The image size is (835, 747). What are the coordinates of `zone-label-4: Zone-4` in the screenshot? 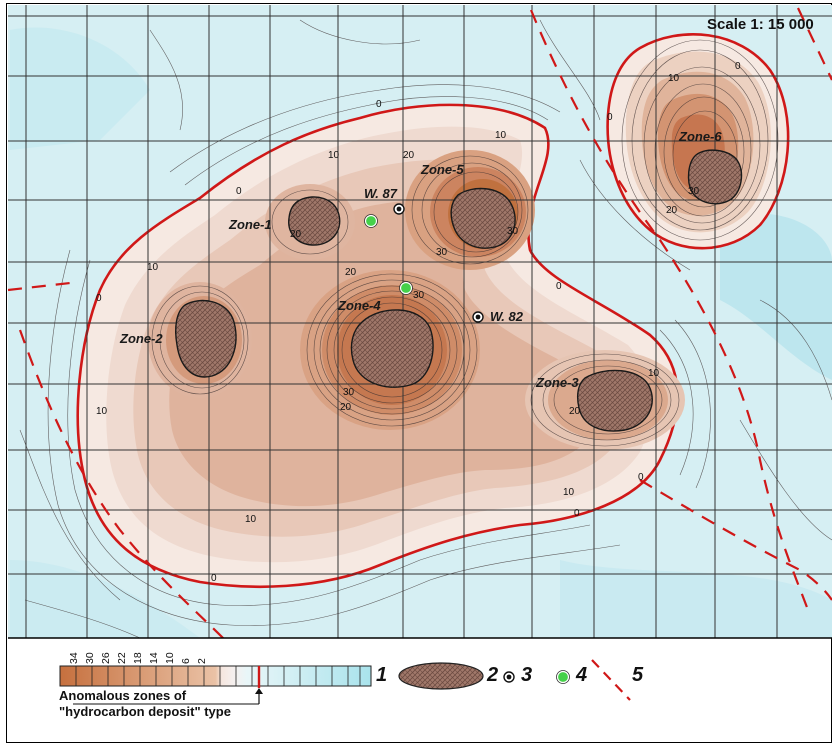 It's located at (359, 305).